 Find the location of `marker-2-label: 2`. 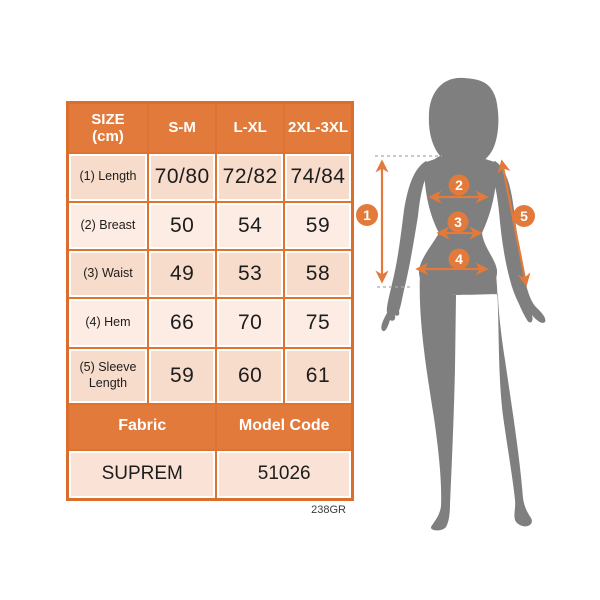

marker-2-label: 2 is located at coordinates (459, 185).